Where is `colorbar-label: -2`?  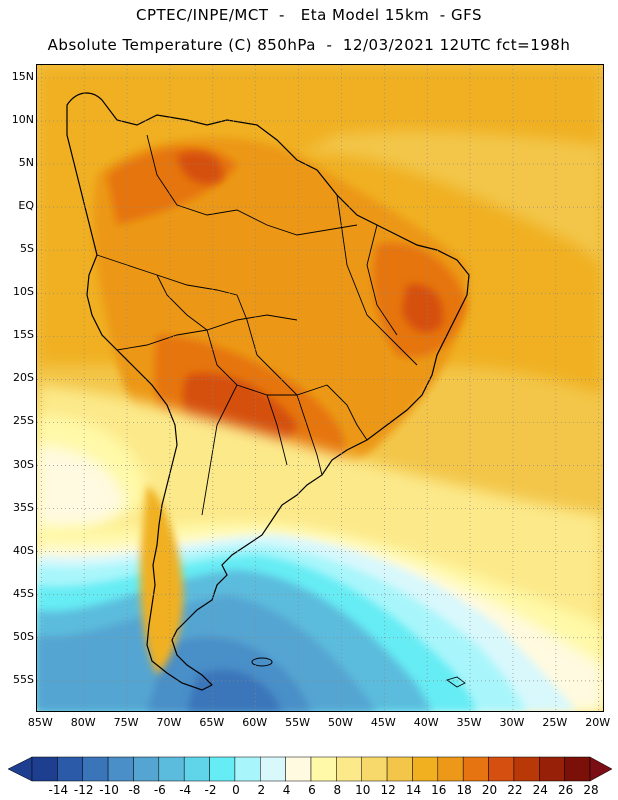
colorbar-label: -2 is located at coordinates (210, 790).